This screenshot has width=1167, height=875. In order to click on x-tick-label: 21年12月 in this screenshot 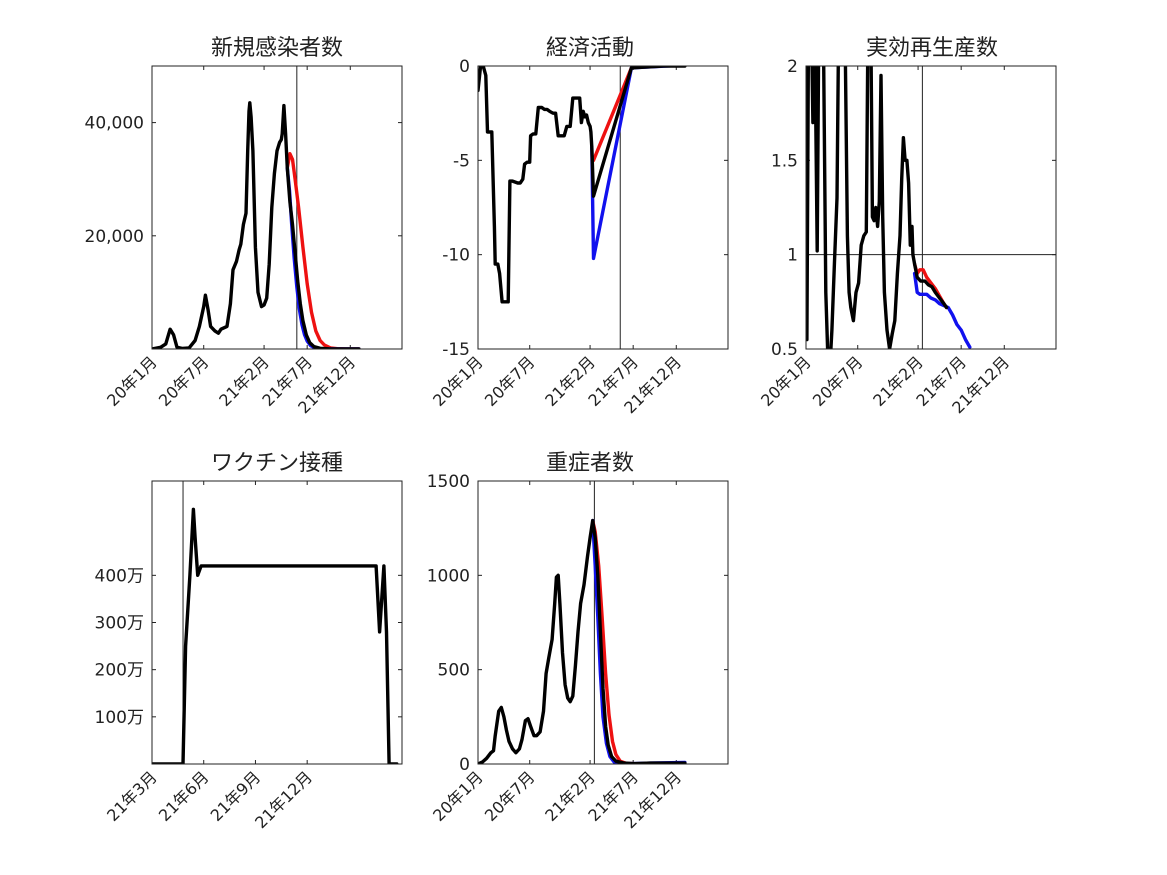, I will do `click(283, 799)`.